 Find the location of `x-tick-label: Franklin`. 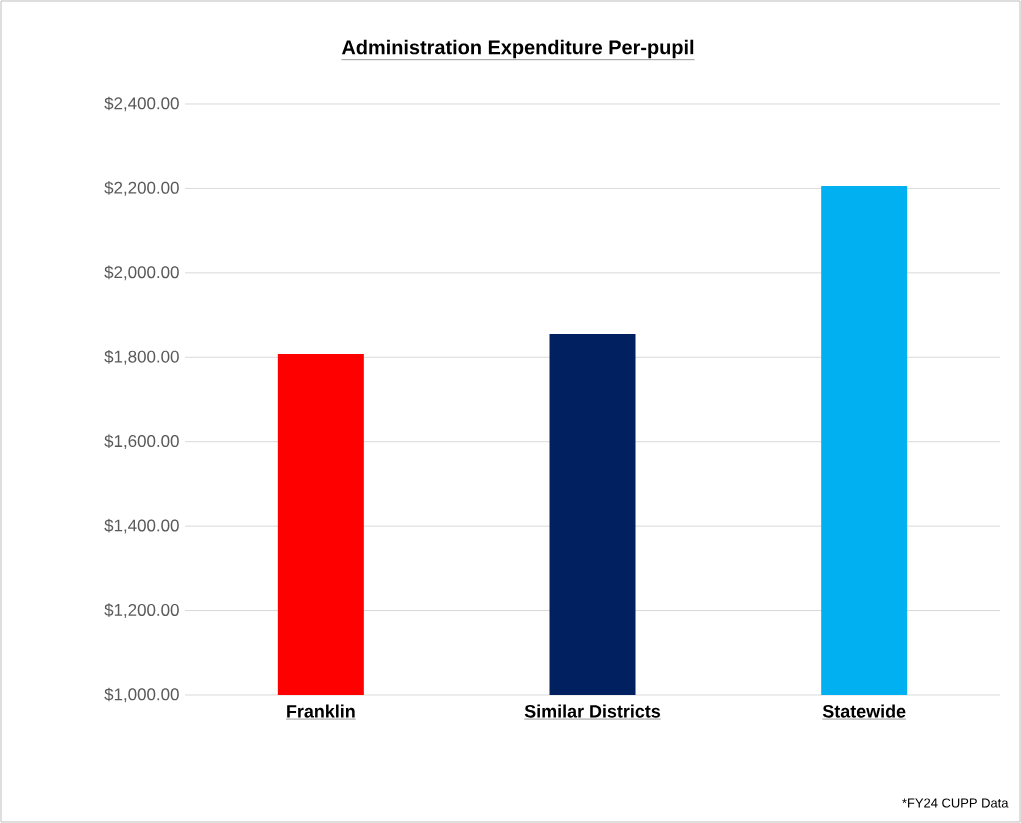

x-tick-label: Franklin is located at coordinates (321, 711).